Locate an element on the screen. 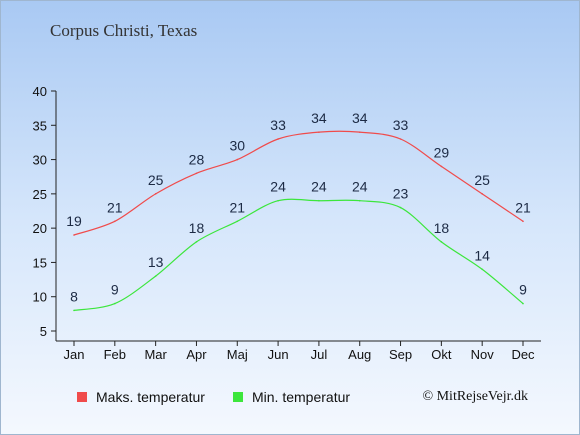 This screenshot has height=435, width=580. data-label-max: 29 is located at coordinates (442, 152).